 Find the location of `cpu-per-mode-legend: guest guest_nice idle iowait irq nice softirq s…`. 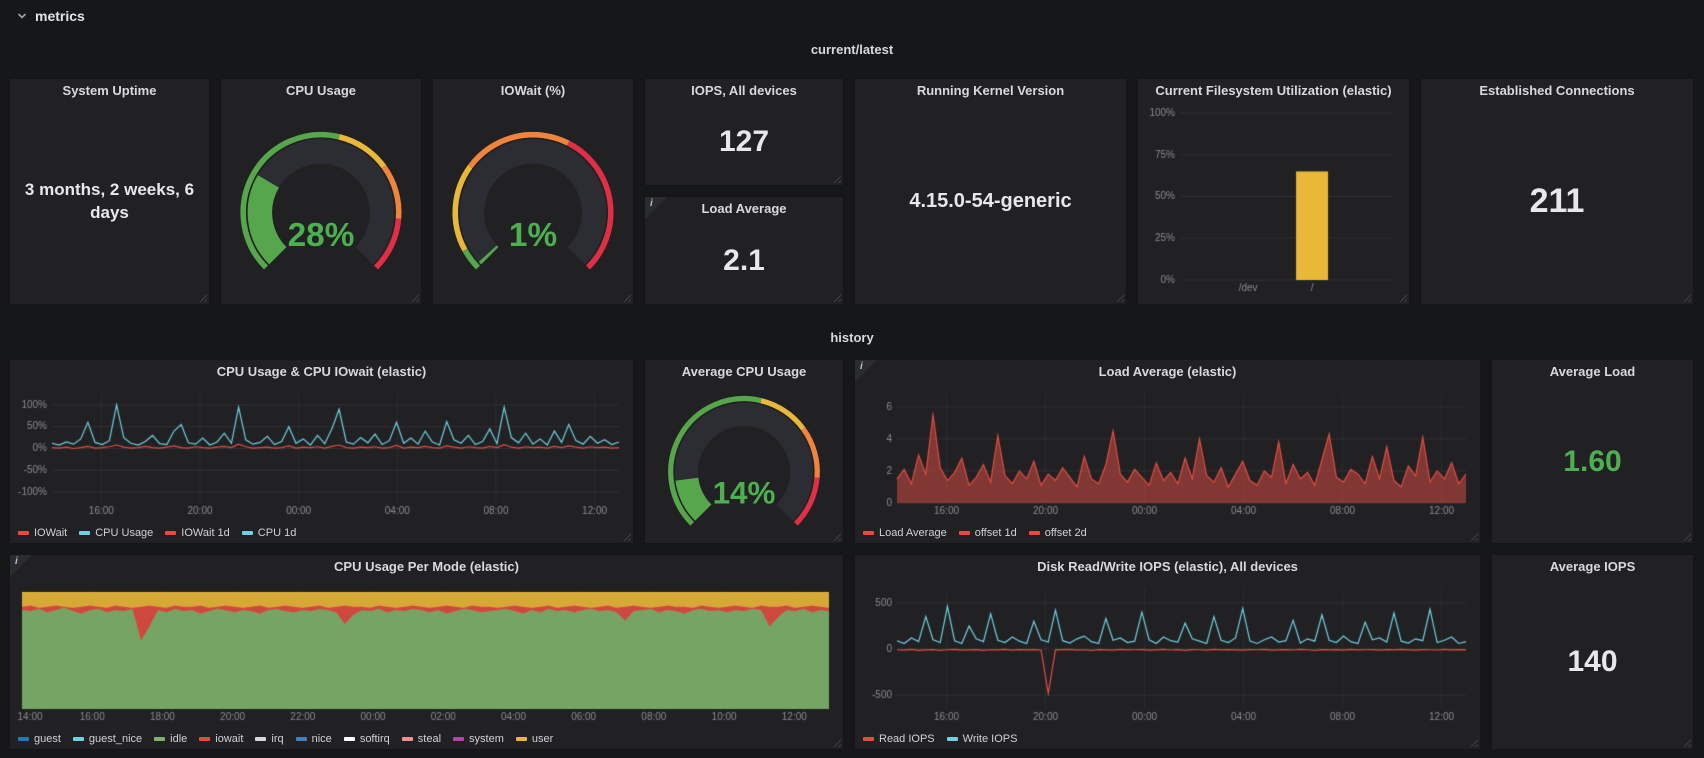

cpu-per-mode-legend: guest guest_nice idle iowait irq nice softirq s… is located at coordinates (428, 739).